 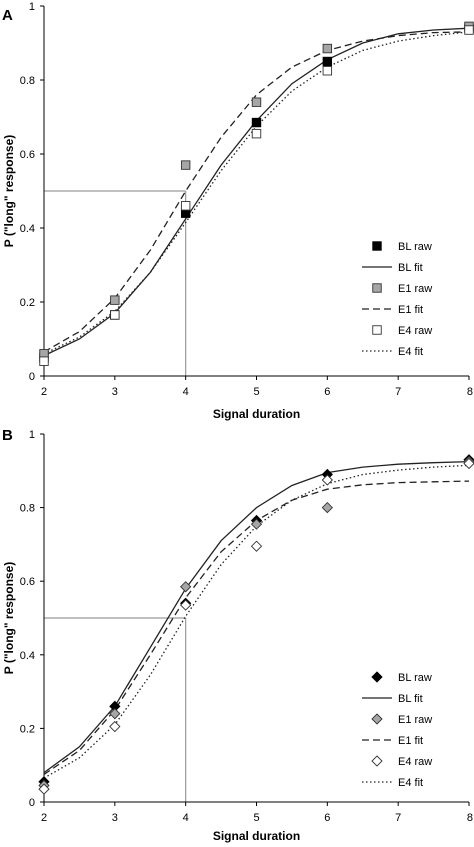 What do you see at coordinates (7, 435) in the screenshot?
I see `panel-label: B` at bounding box center [7, 435].